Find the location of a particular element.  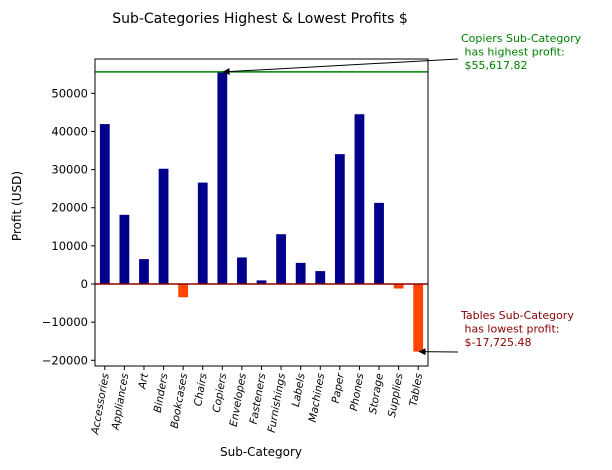

y-tick-label: 10000 is located at coordinates (69, 246).